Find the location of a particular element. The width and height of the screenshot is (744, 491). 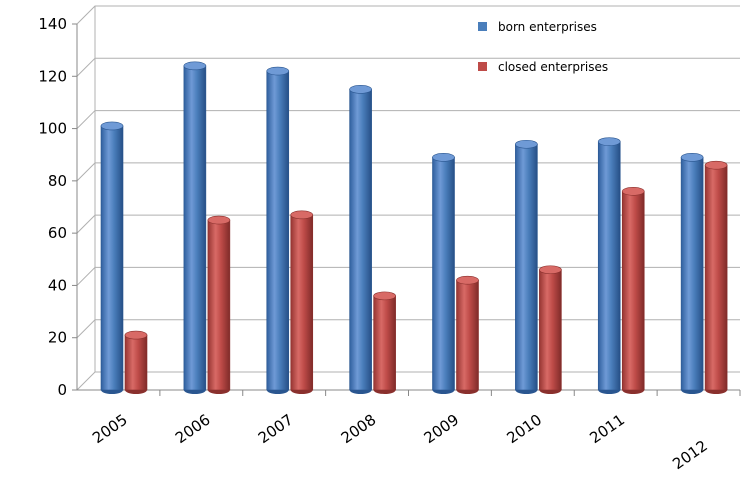

y-tick-label: 100 is located at coordinates (52, 129).